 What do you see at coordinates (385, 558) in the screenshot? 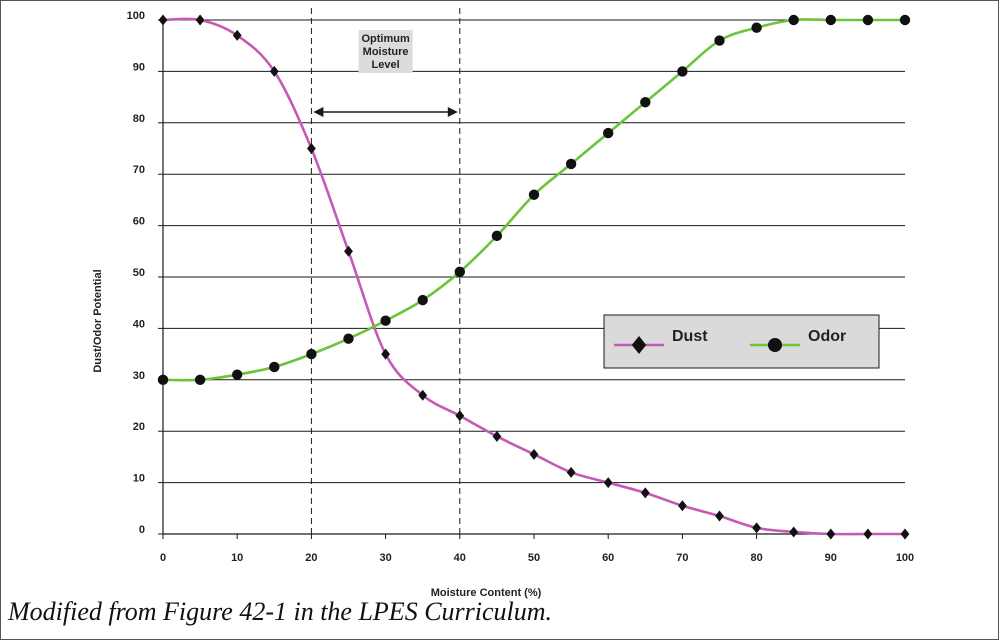
I see `x-tick-label-30: 30` at bounding box center [385, 558].